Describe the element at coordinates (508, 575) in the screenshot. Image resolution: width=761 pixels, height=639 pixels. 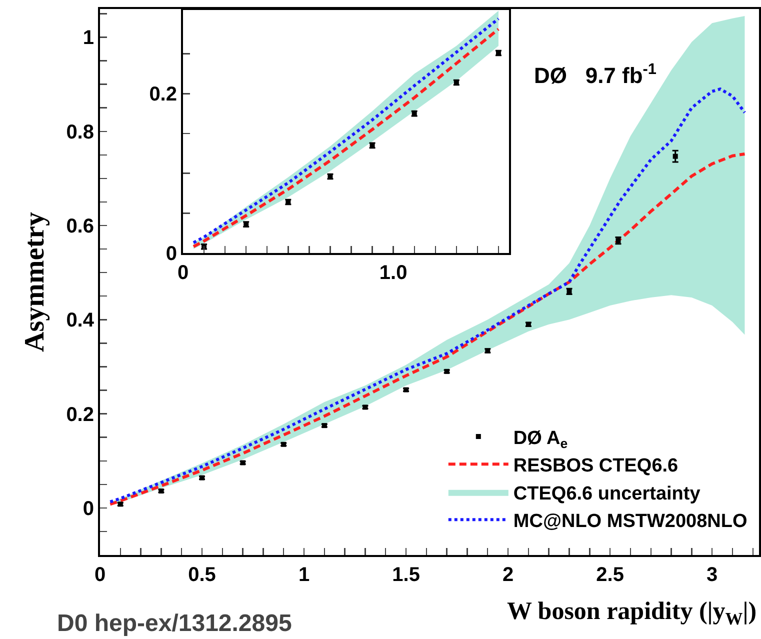
I see `x-tick-label: 2` at that location.